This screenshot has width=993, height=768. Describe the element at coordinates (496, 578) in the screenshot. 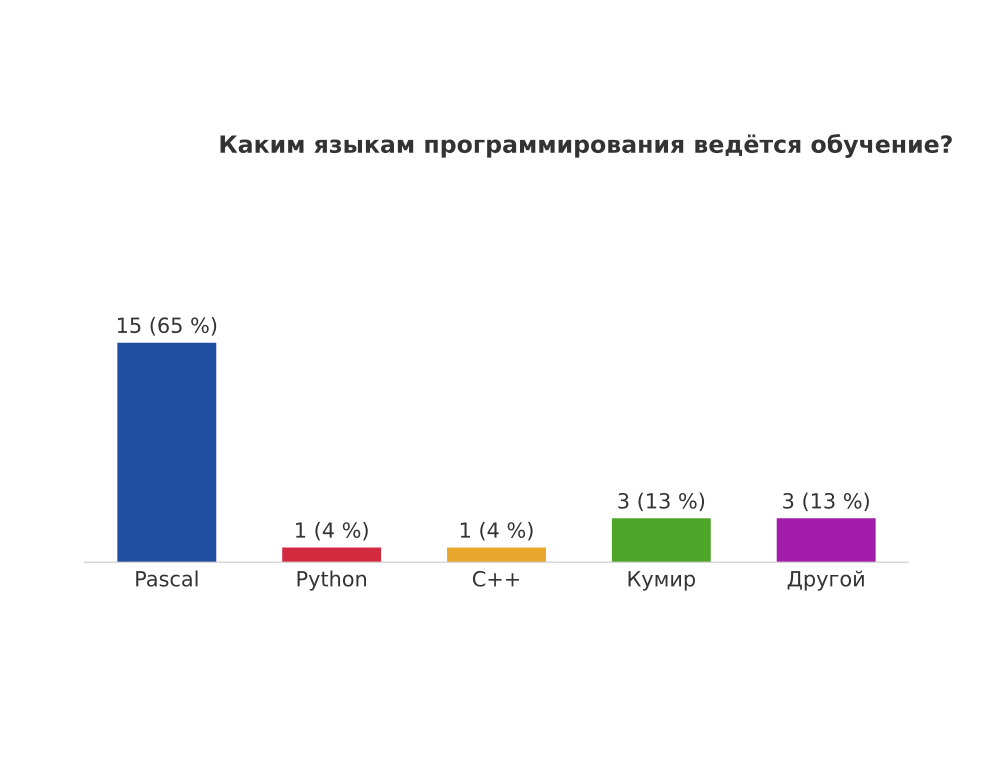

I see `x-tick-label: C++` at that location.